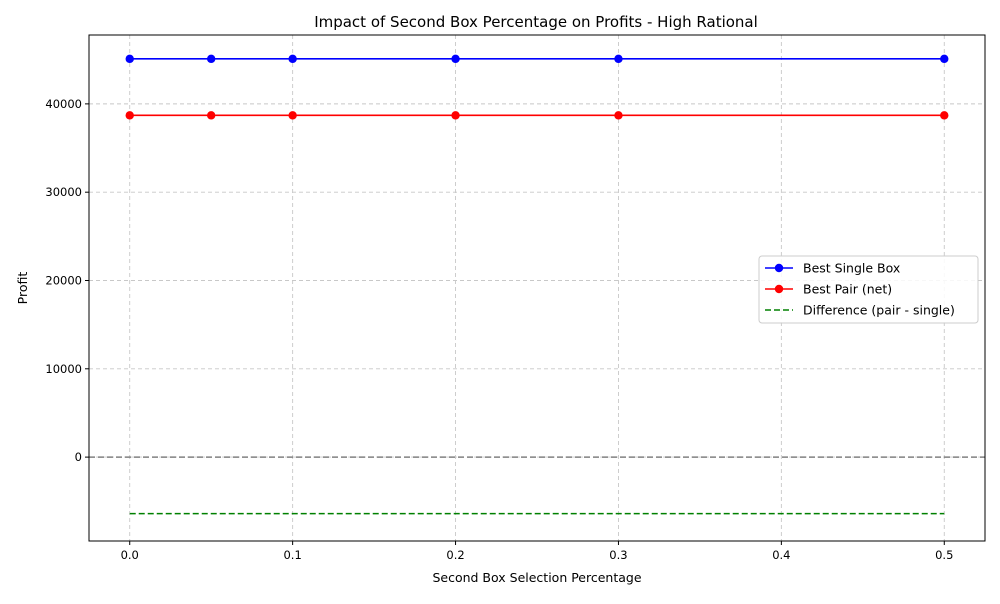  What do you see at coordinates (63, 369) in the screenshot?
I see `y-tick-label: 10000` at bounding box center [63, 369].